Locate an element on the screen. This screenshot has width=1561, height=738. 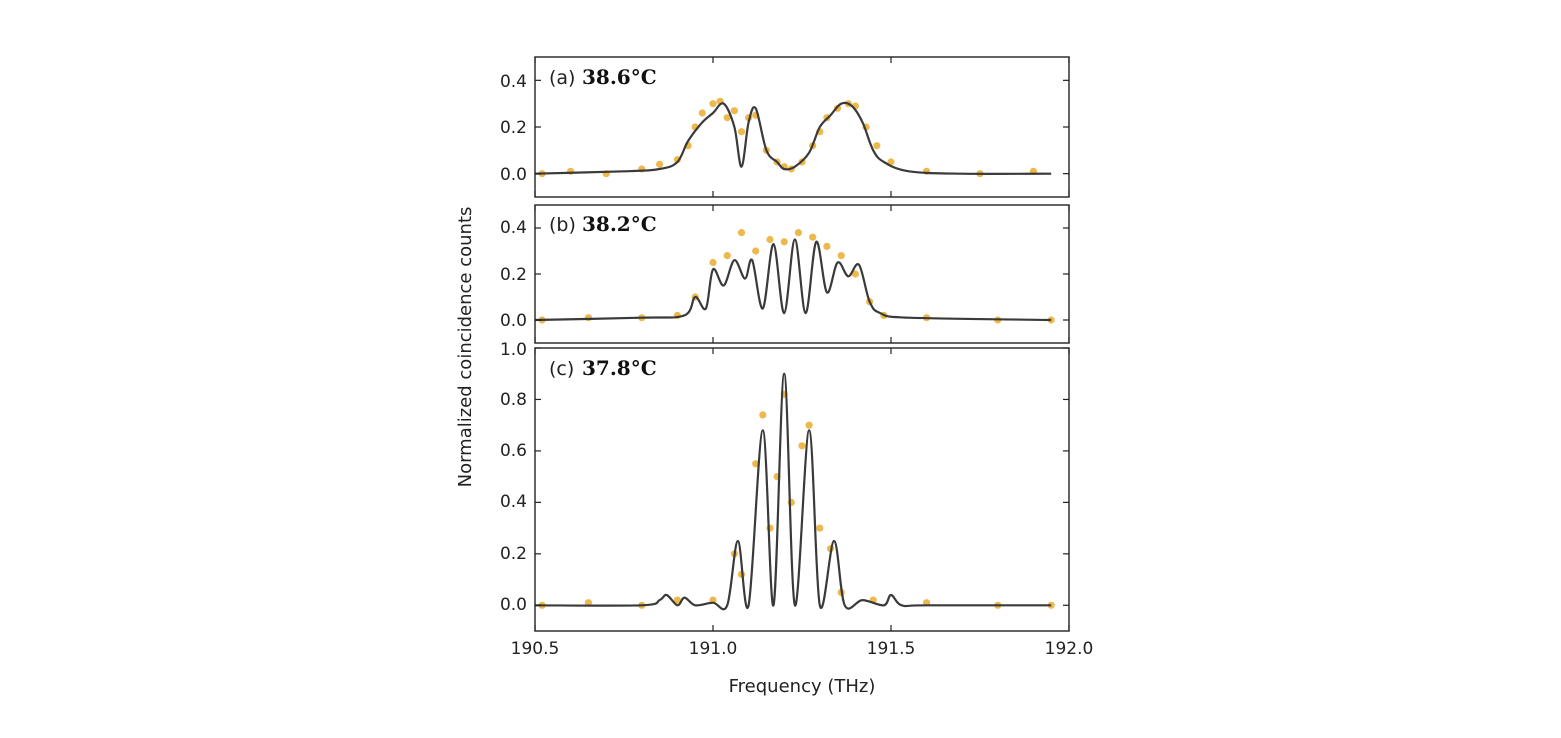
panel-c: (c) 37.8°C is located at coordinates (802, 489).